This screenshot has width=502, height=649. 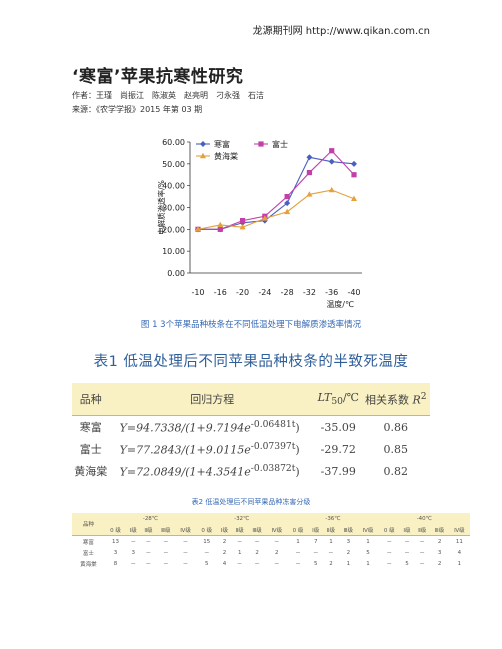 I want to click on table2-header-grade: Ⅲ级, so click(x=257, y=530).